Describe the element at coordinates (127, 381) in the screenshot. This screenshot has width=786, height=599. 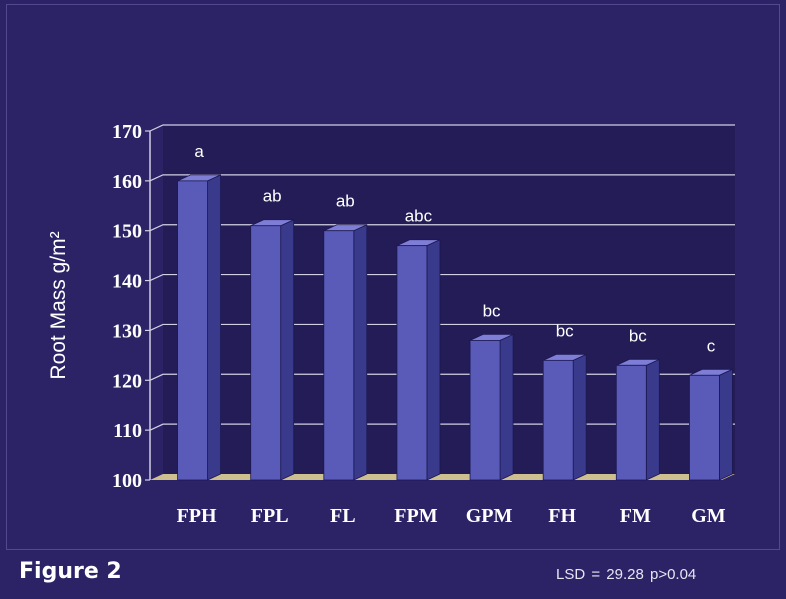
I see `y-tick-label: 120` at that location.